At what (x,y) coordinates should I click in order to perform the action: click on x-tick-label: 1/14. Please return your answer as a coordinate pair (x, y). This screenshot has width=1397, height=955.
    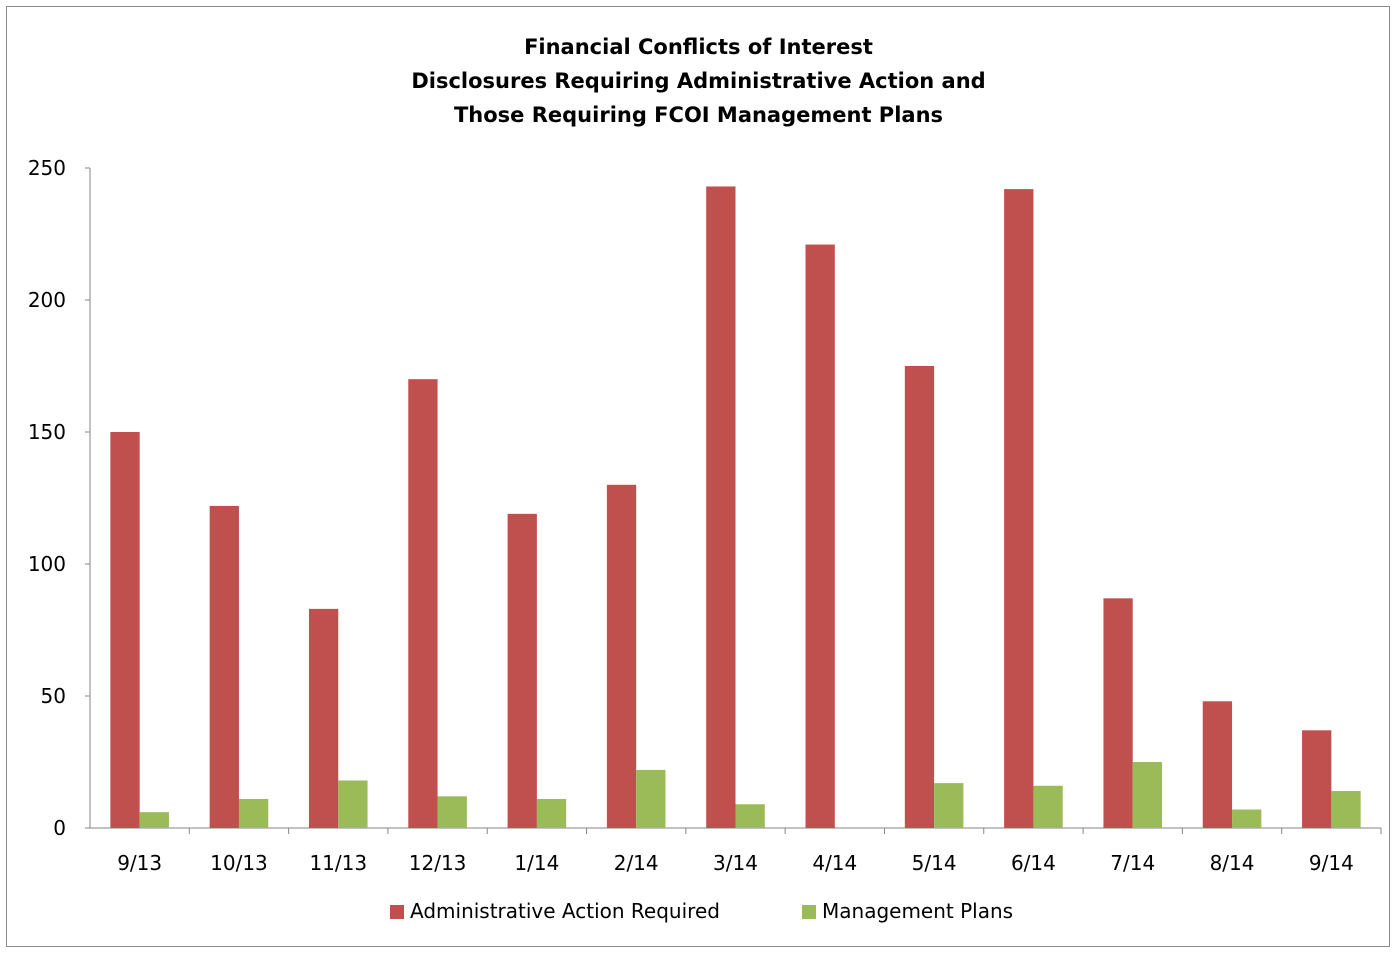
    Looking at the image, I should click on (536, 863).